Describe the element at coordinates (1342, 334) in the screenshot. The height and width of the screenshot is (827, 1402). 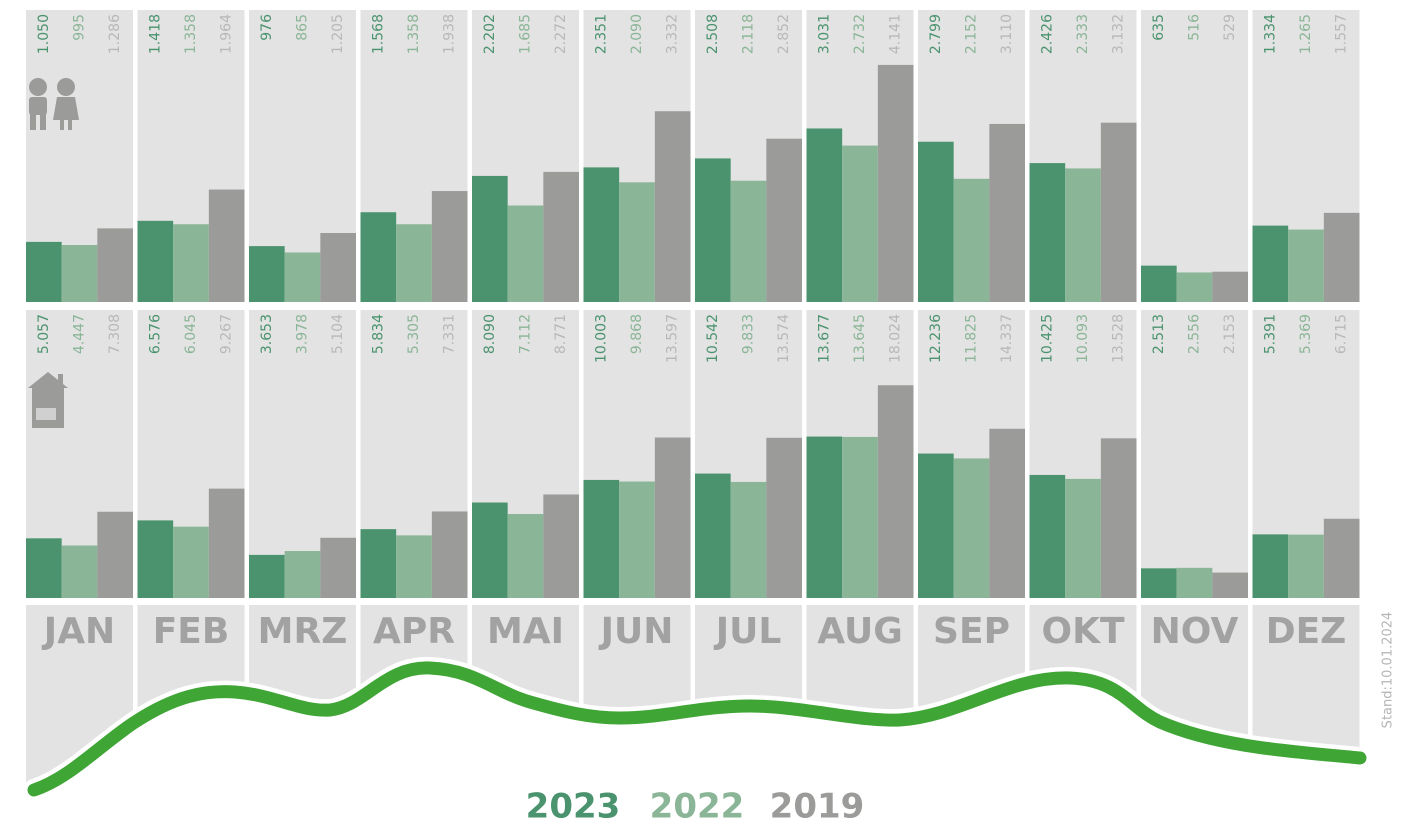
I see `value-label: 6.715` at that location.